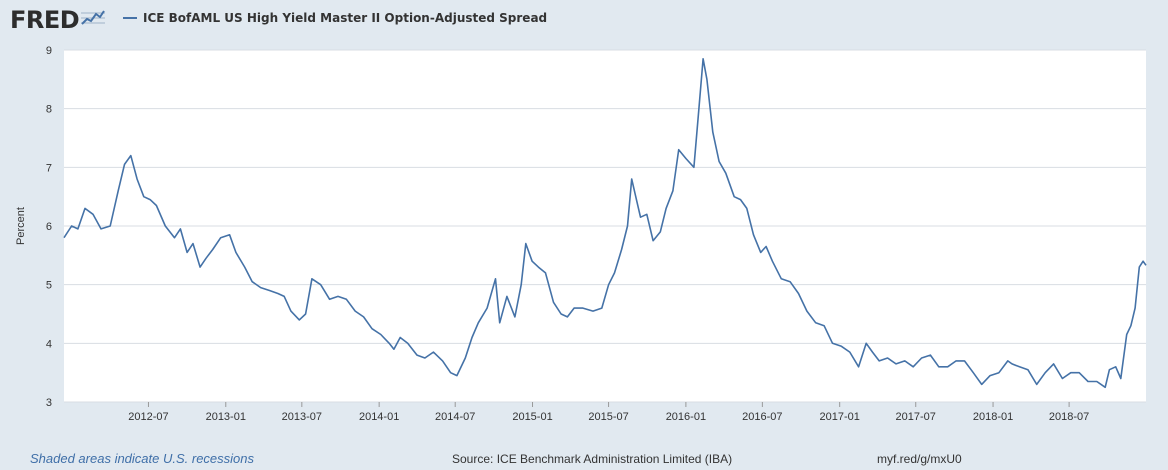 The height and width of the screenshot is (470, 1168). What do you see at coordinates (302, 417) in the screenshot?
I see `x-tick-label: 2013-07` at bounding box center [302, 417].